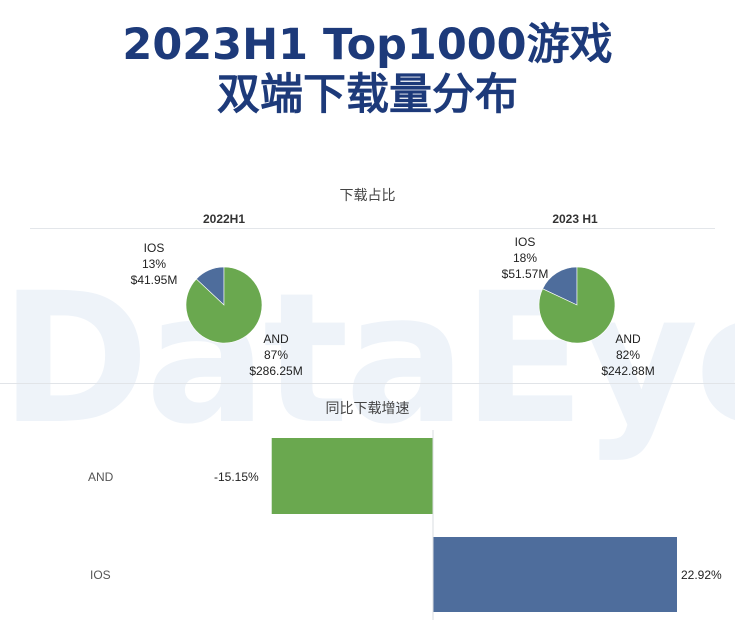  What do you see at coordinates (525, 242) in the screenshot?
I see `pie-2023-ios-name: IOS` at bounding box center [525, 242].